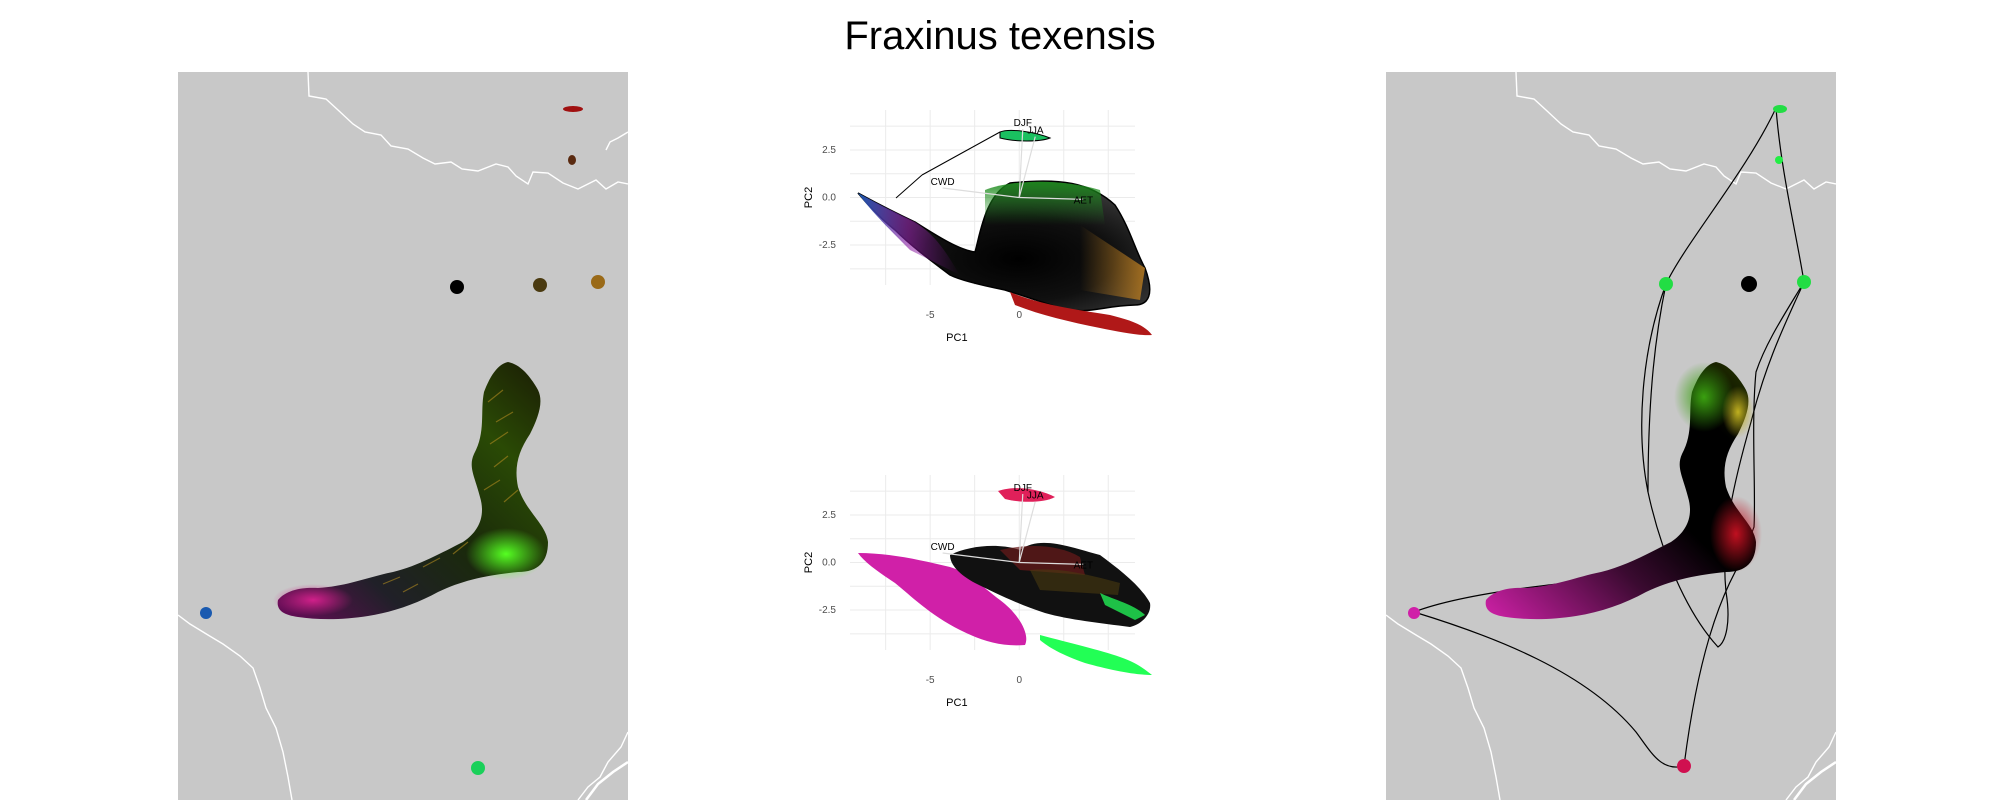 This screenshot has height=800, width=2000. Describe the element at coordinates (1780, 109) in the screenshot. I see `range-fragment-green` at that location.